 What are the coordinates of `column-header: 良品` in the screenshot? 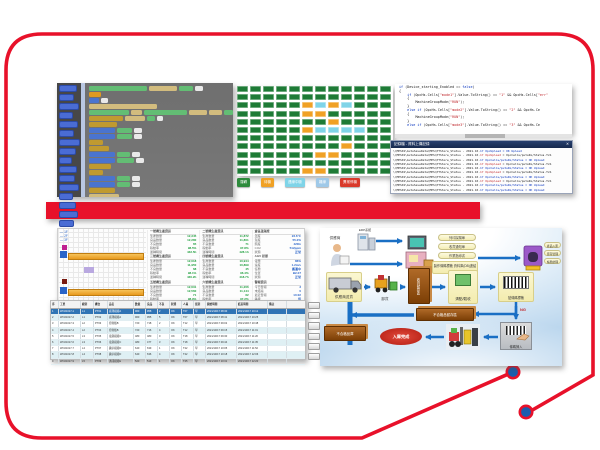 It's located at (152, 304).